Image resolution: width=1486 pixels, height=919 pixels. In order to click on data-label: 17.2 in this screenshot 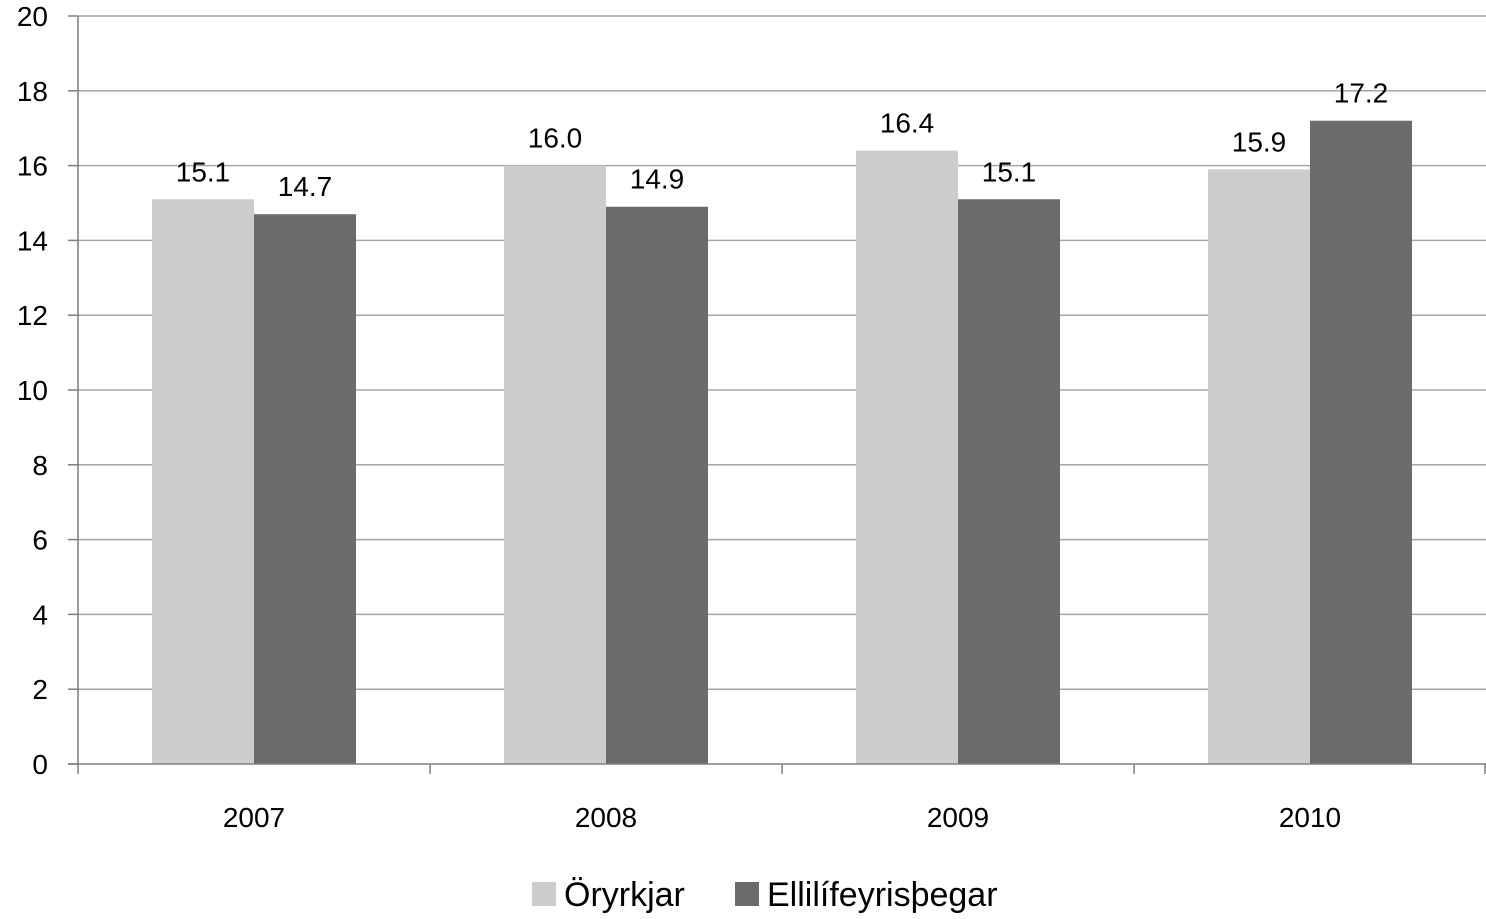, I will do `click(1361, 93)`.